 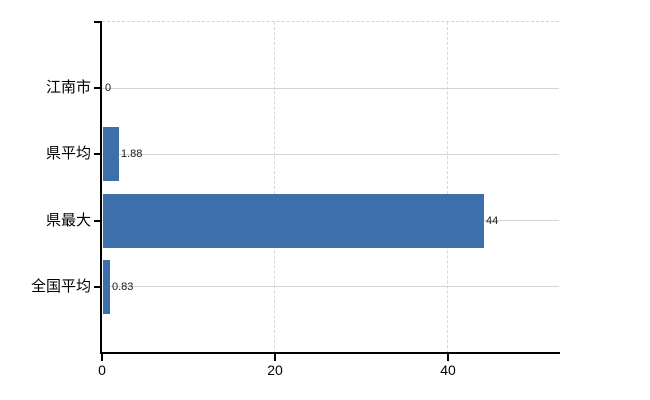 What do you see at coordinates (102, 370) in the screenshot?
I see `x-tick-label: 0` at bounding box center [102, 370].